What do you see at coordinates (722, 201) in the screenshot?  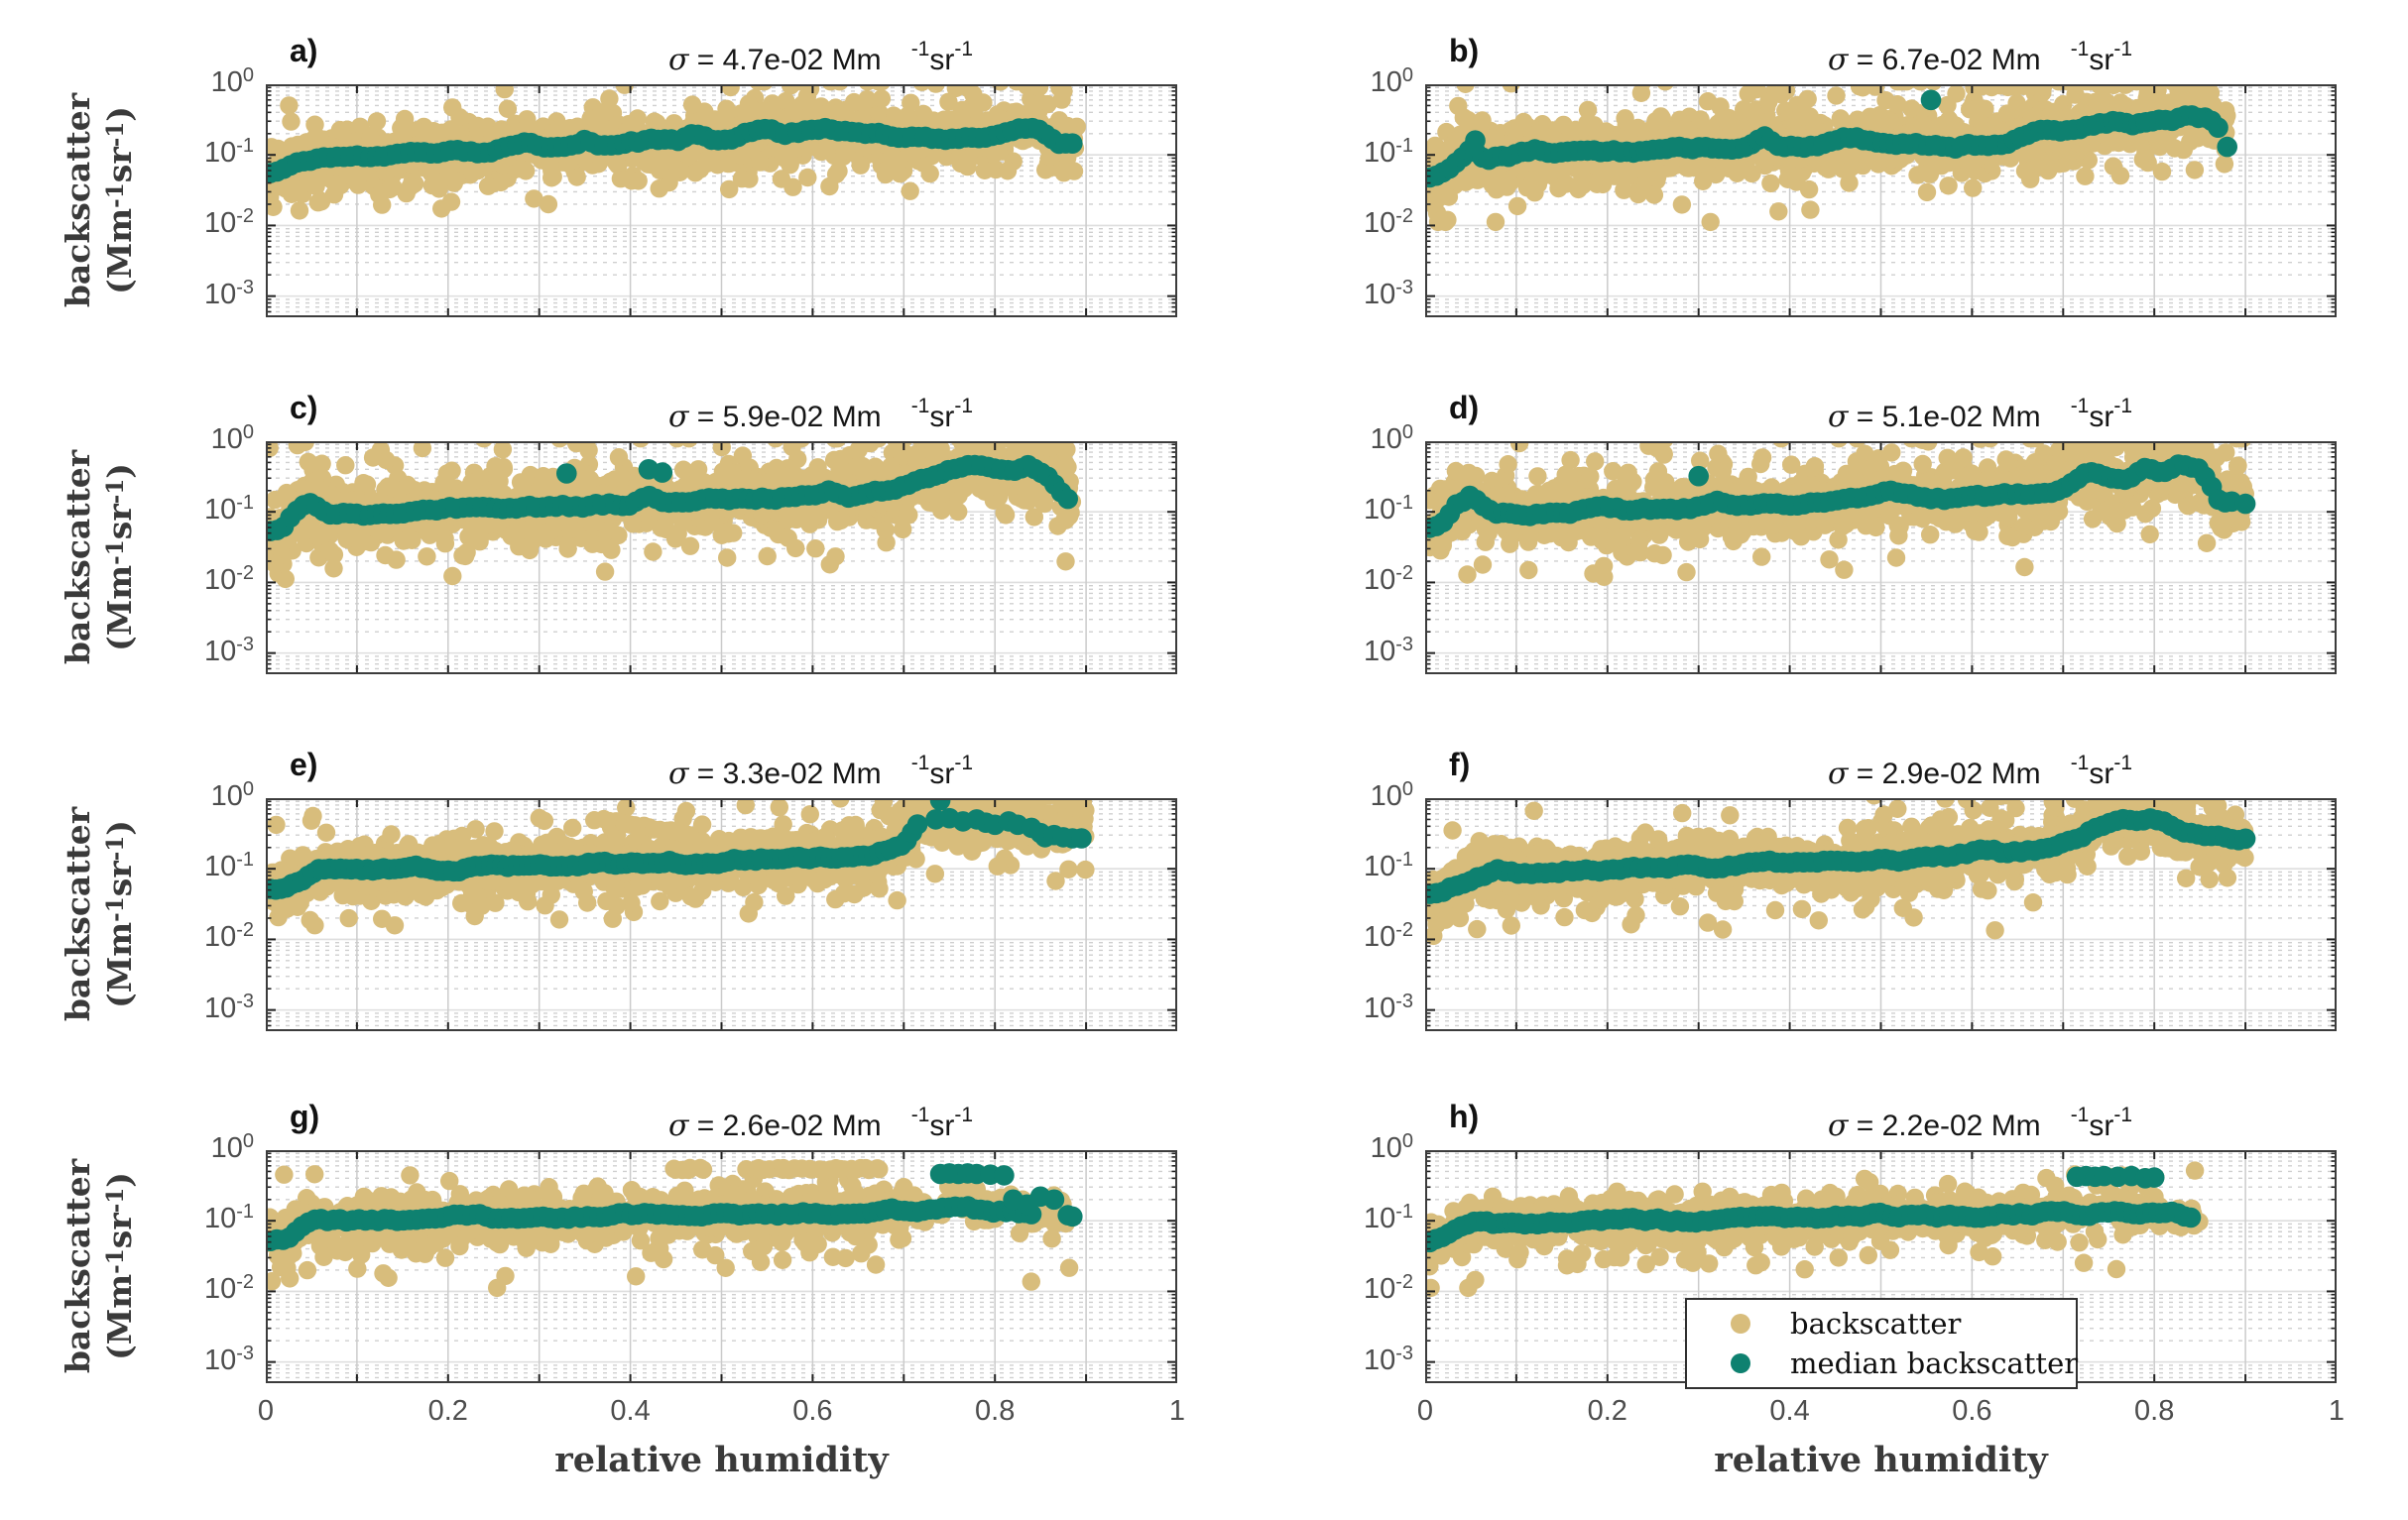 I see `plot-area-a` at bounding box center [722, 201].